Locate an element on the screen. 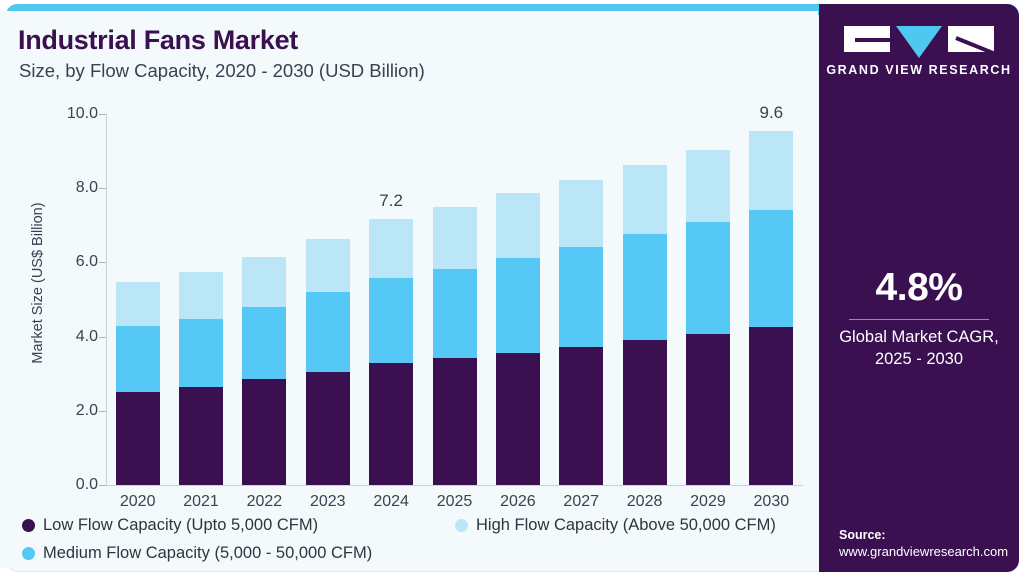  logo-v-triangle-icon is located at coordinates (919, 42).